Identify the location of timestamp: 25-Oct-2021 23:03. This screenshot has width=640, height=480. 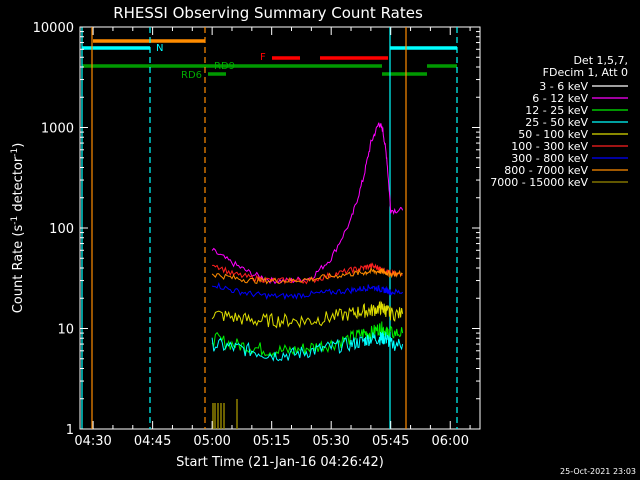
(598, 471).